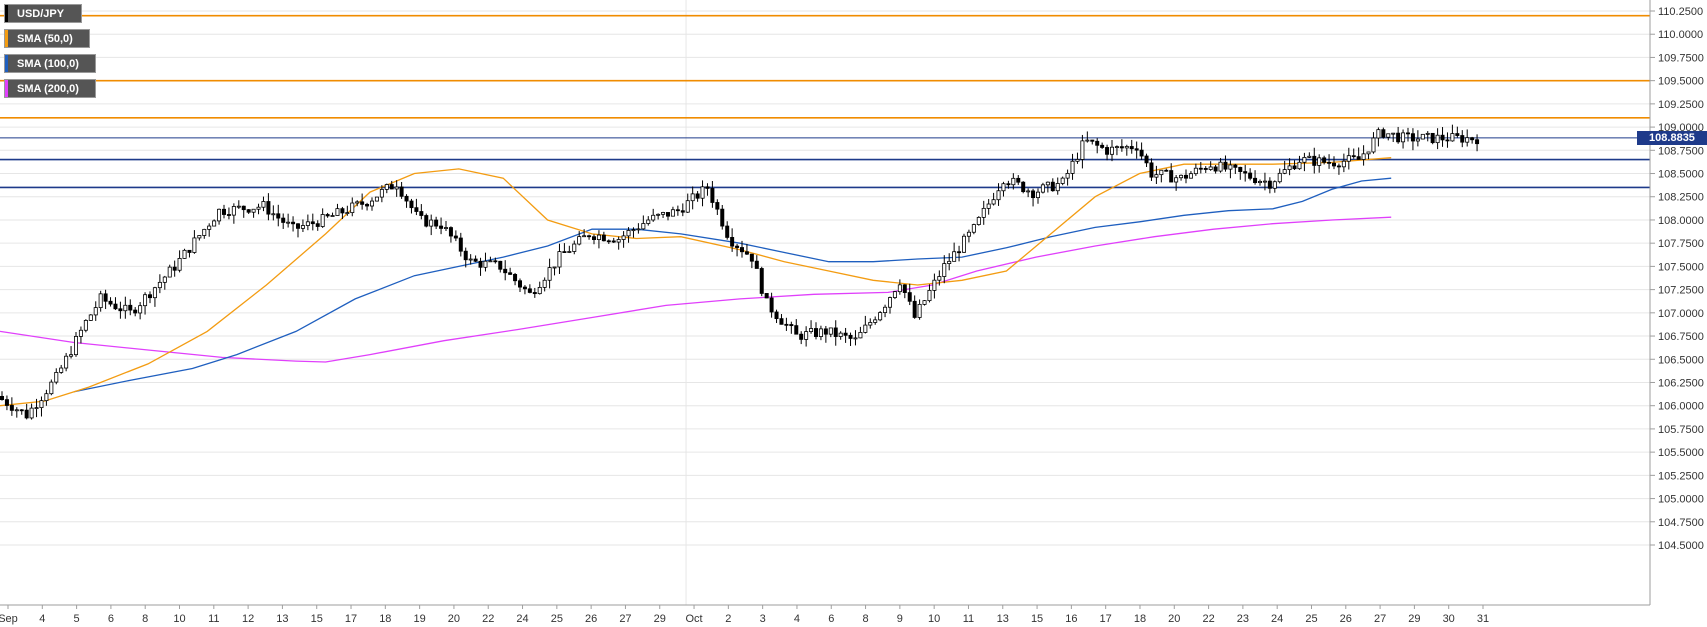 The height and width of the screenshot is (627, 1707). I want to click on x-tick-label: 4, so click(42, 619).